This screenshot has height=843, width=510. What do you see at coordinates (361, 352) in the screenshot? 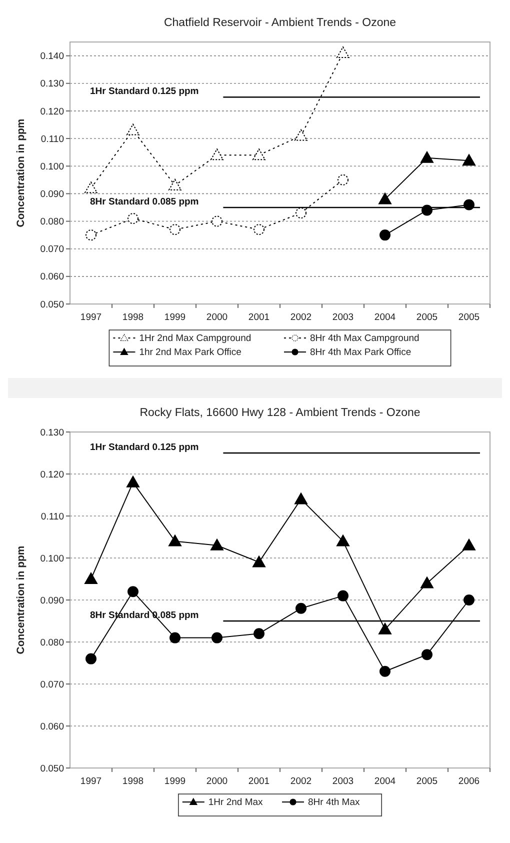
I see `legend-label: 8Hr 4th Max Park Office` at bounding box center [361, 352].